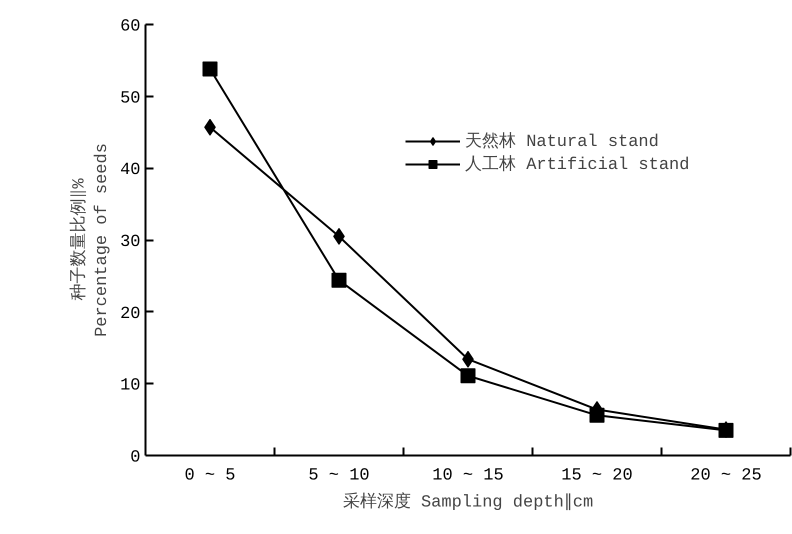  I want to click on y-tick-label: 0, so click(135, 458).